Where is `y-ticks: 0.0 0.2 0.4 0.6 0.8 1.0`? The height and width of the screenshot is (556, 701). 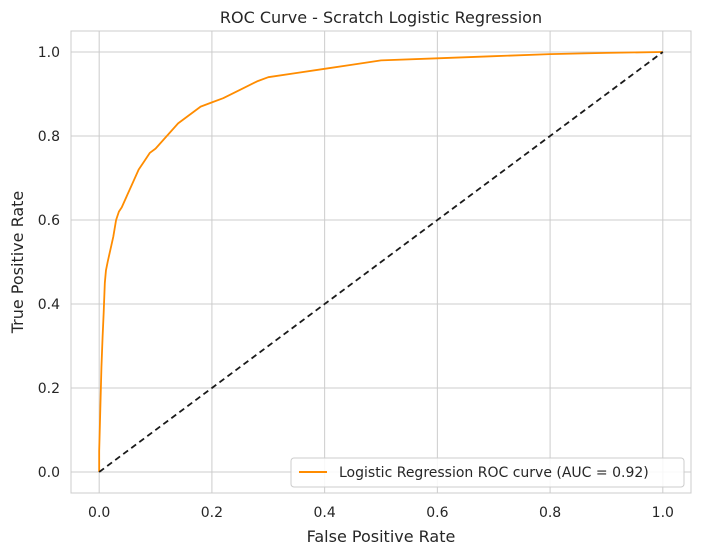
y-ticks: 0.0 0.2 0.4 0.6 0.8 1.0 is located at coordinates (49, 263).